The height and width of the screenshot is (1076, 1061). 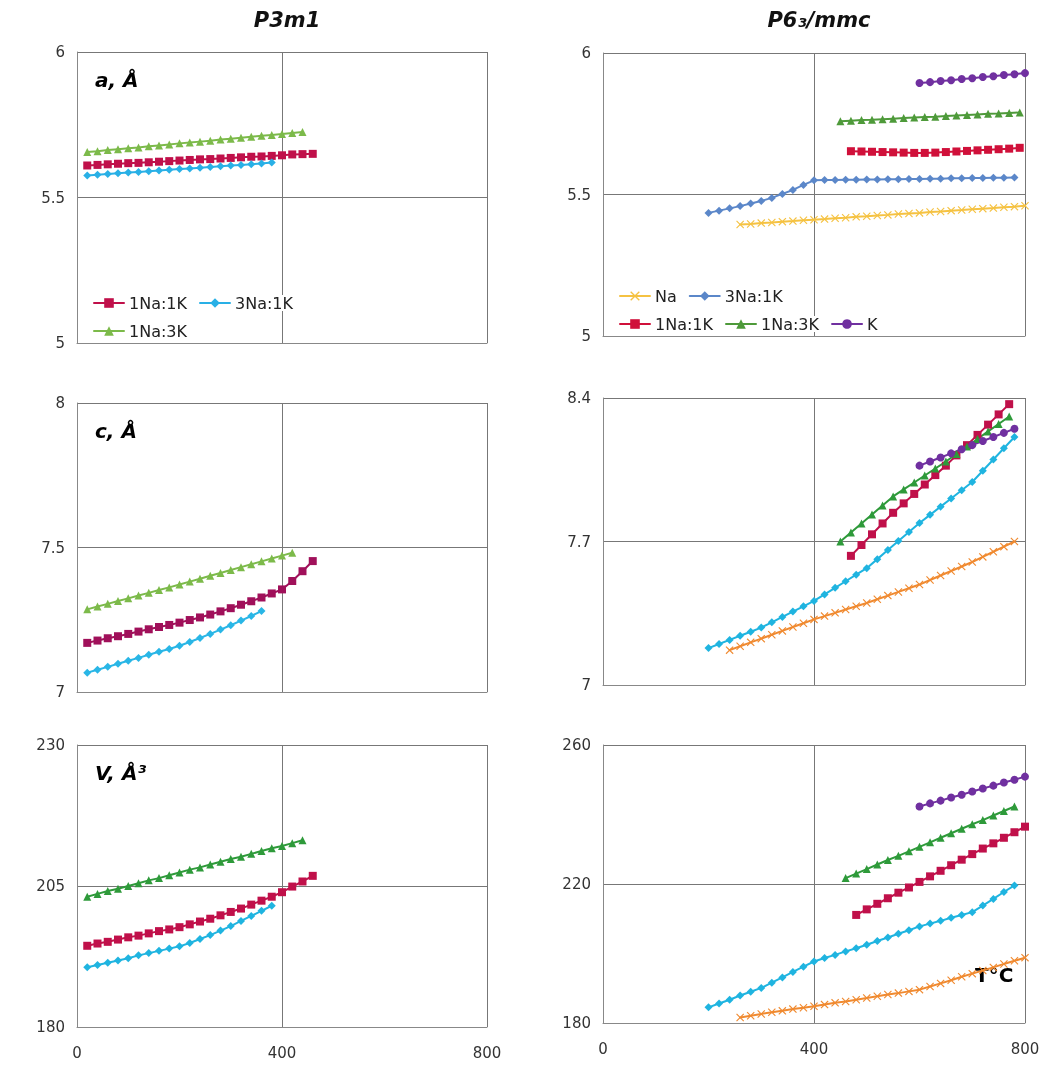 What do you see at coordinates (60, 692) in the screenshot?
I see `y-tick-label: 7` at bounding box center [60, 692].